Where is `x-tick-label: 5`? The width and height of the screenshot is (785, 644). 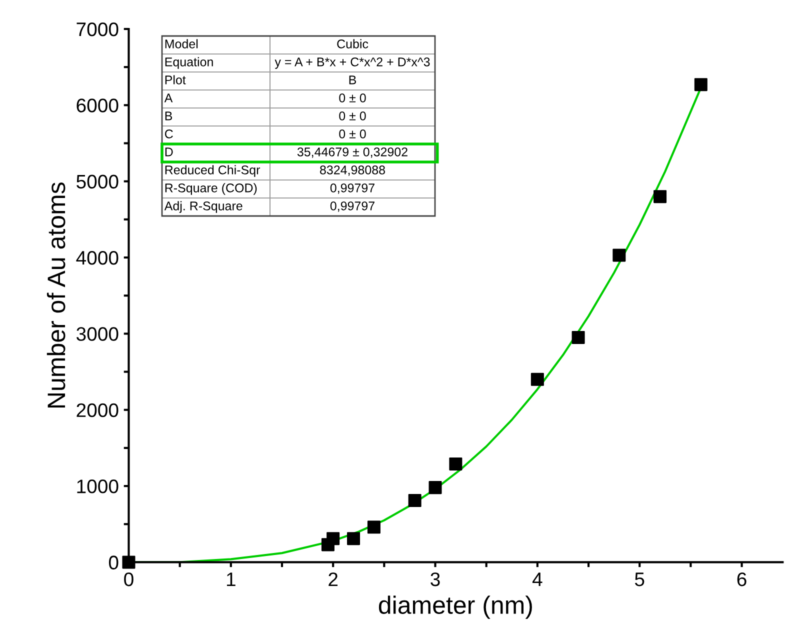
x-tick-label: 5 is located at coordinates (639, 579).